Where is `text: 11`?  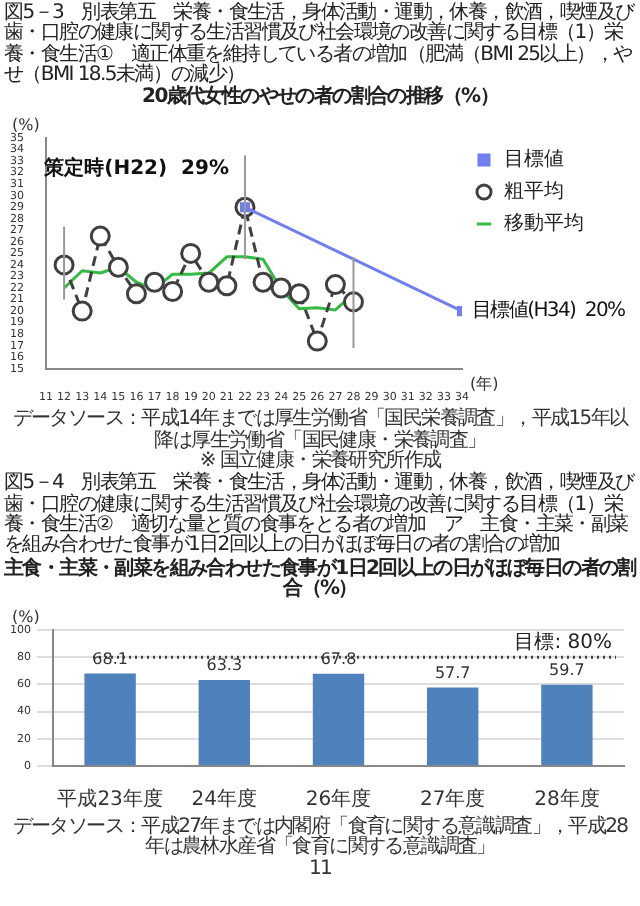 text: 11 is located at coordinates (320, 869).